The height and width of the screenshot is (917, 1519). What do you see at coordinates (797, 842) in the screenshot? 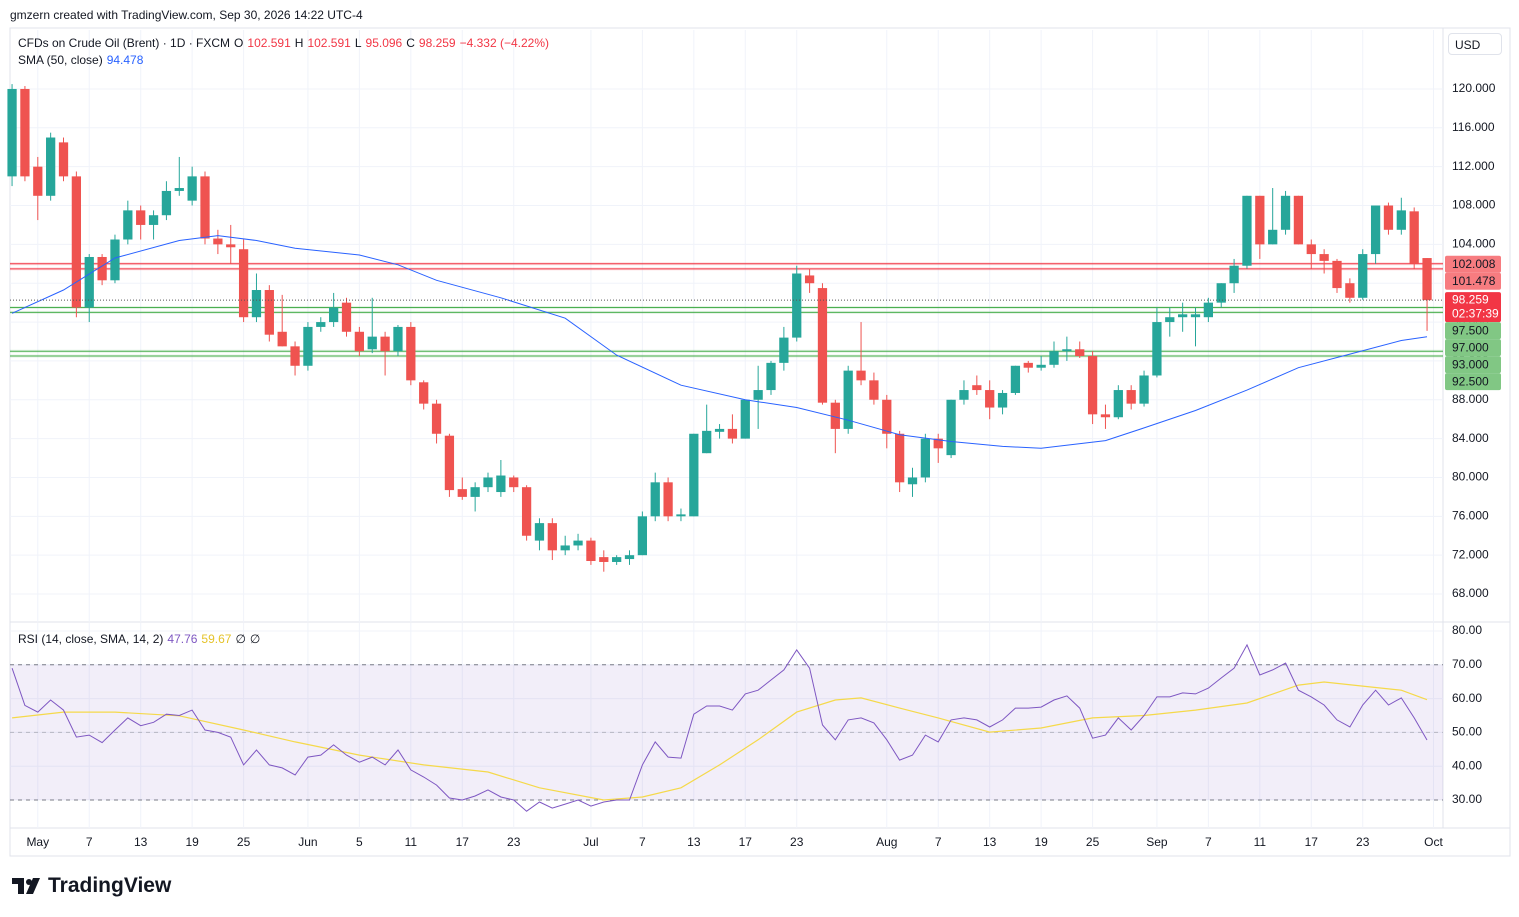
I see `x-tick-label: 23` at bounding box center [797, 842].